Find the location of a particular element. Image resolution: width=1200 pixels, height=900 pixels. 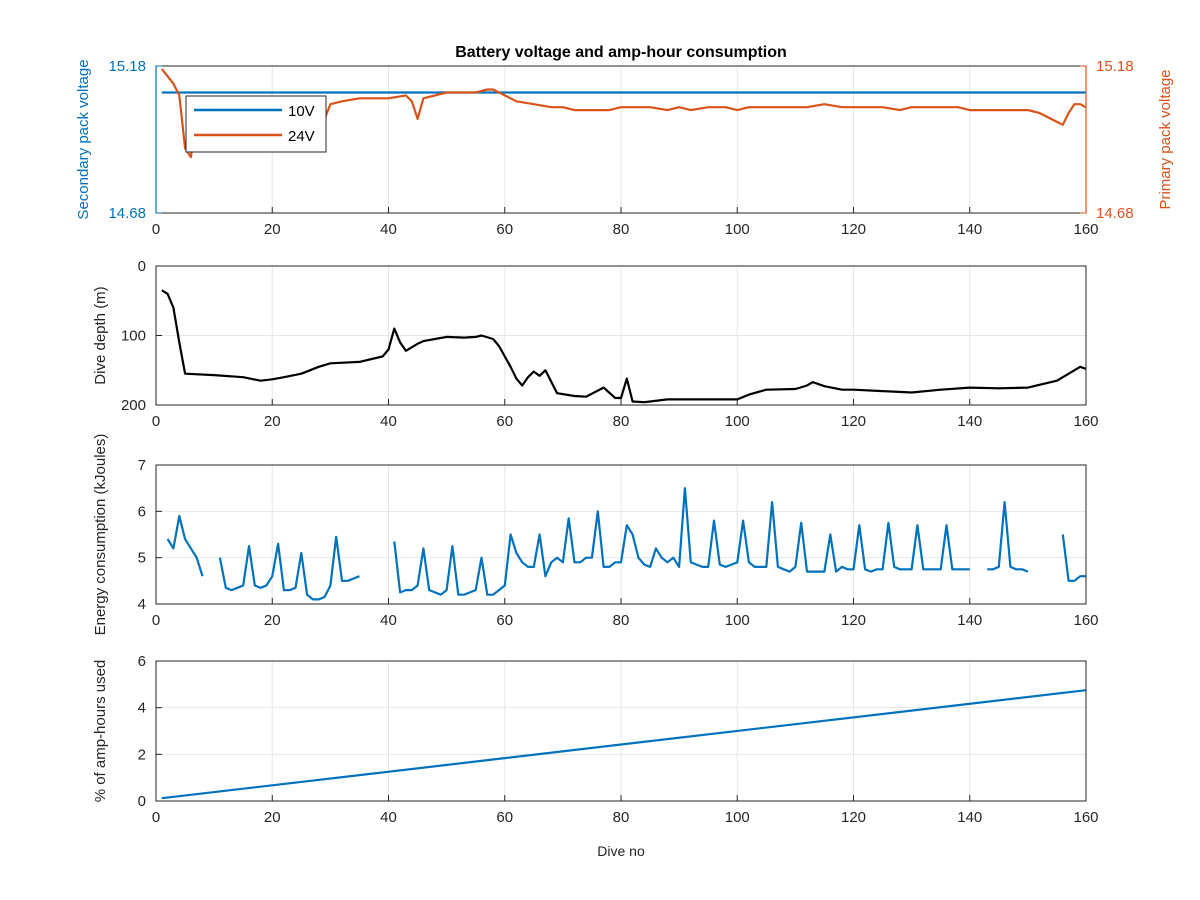

y-right-axis-label: Primary pack voltage is located at coordinates (1165, 139).